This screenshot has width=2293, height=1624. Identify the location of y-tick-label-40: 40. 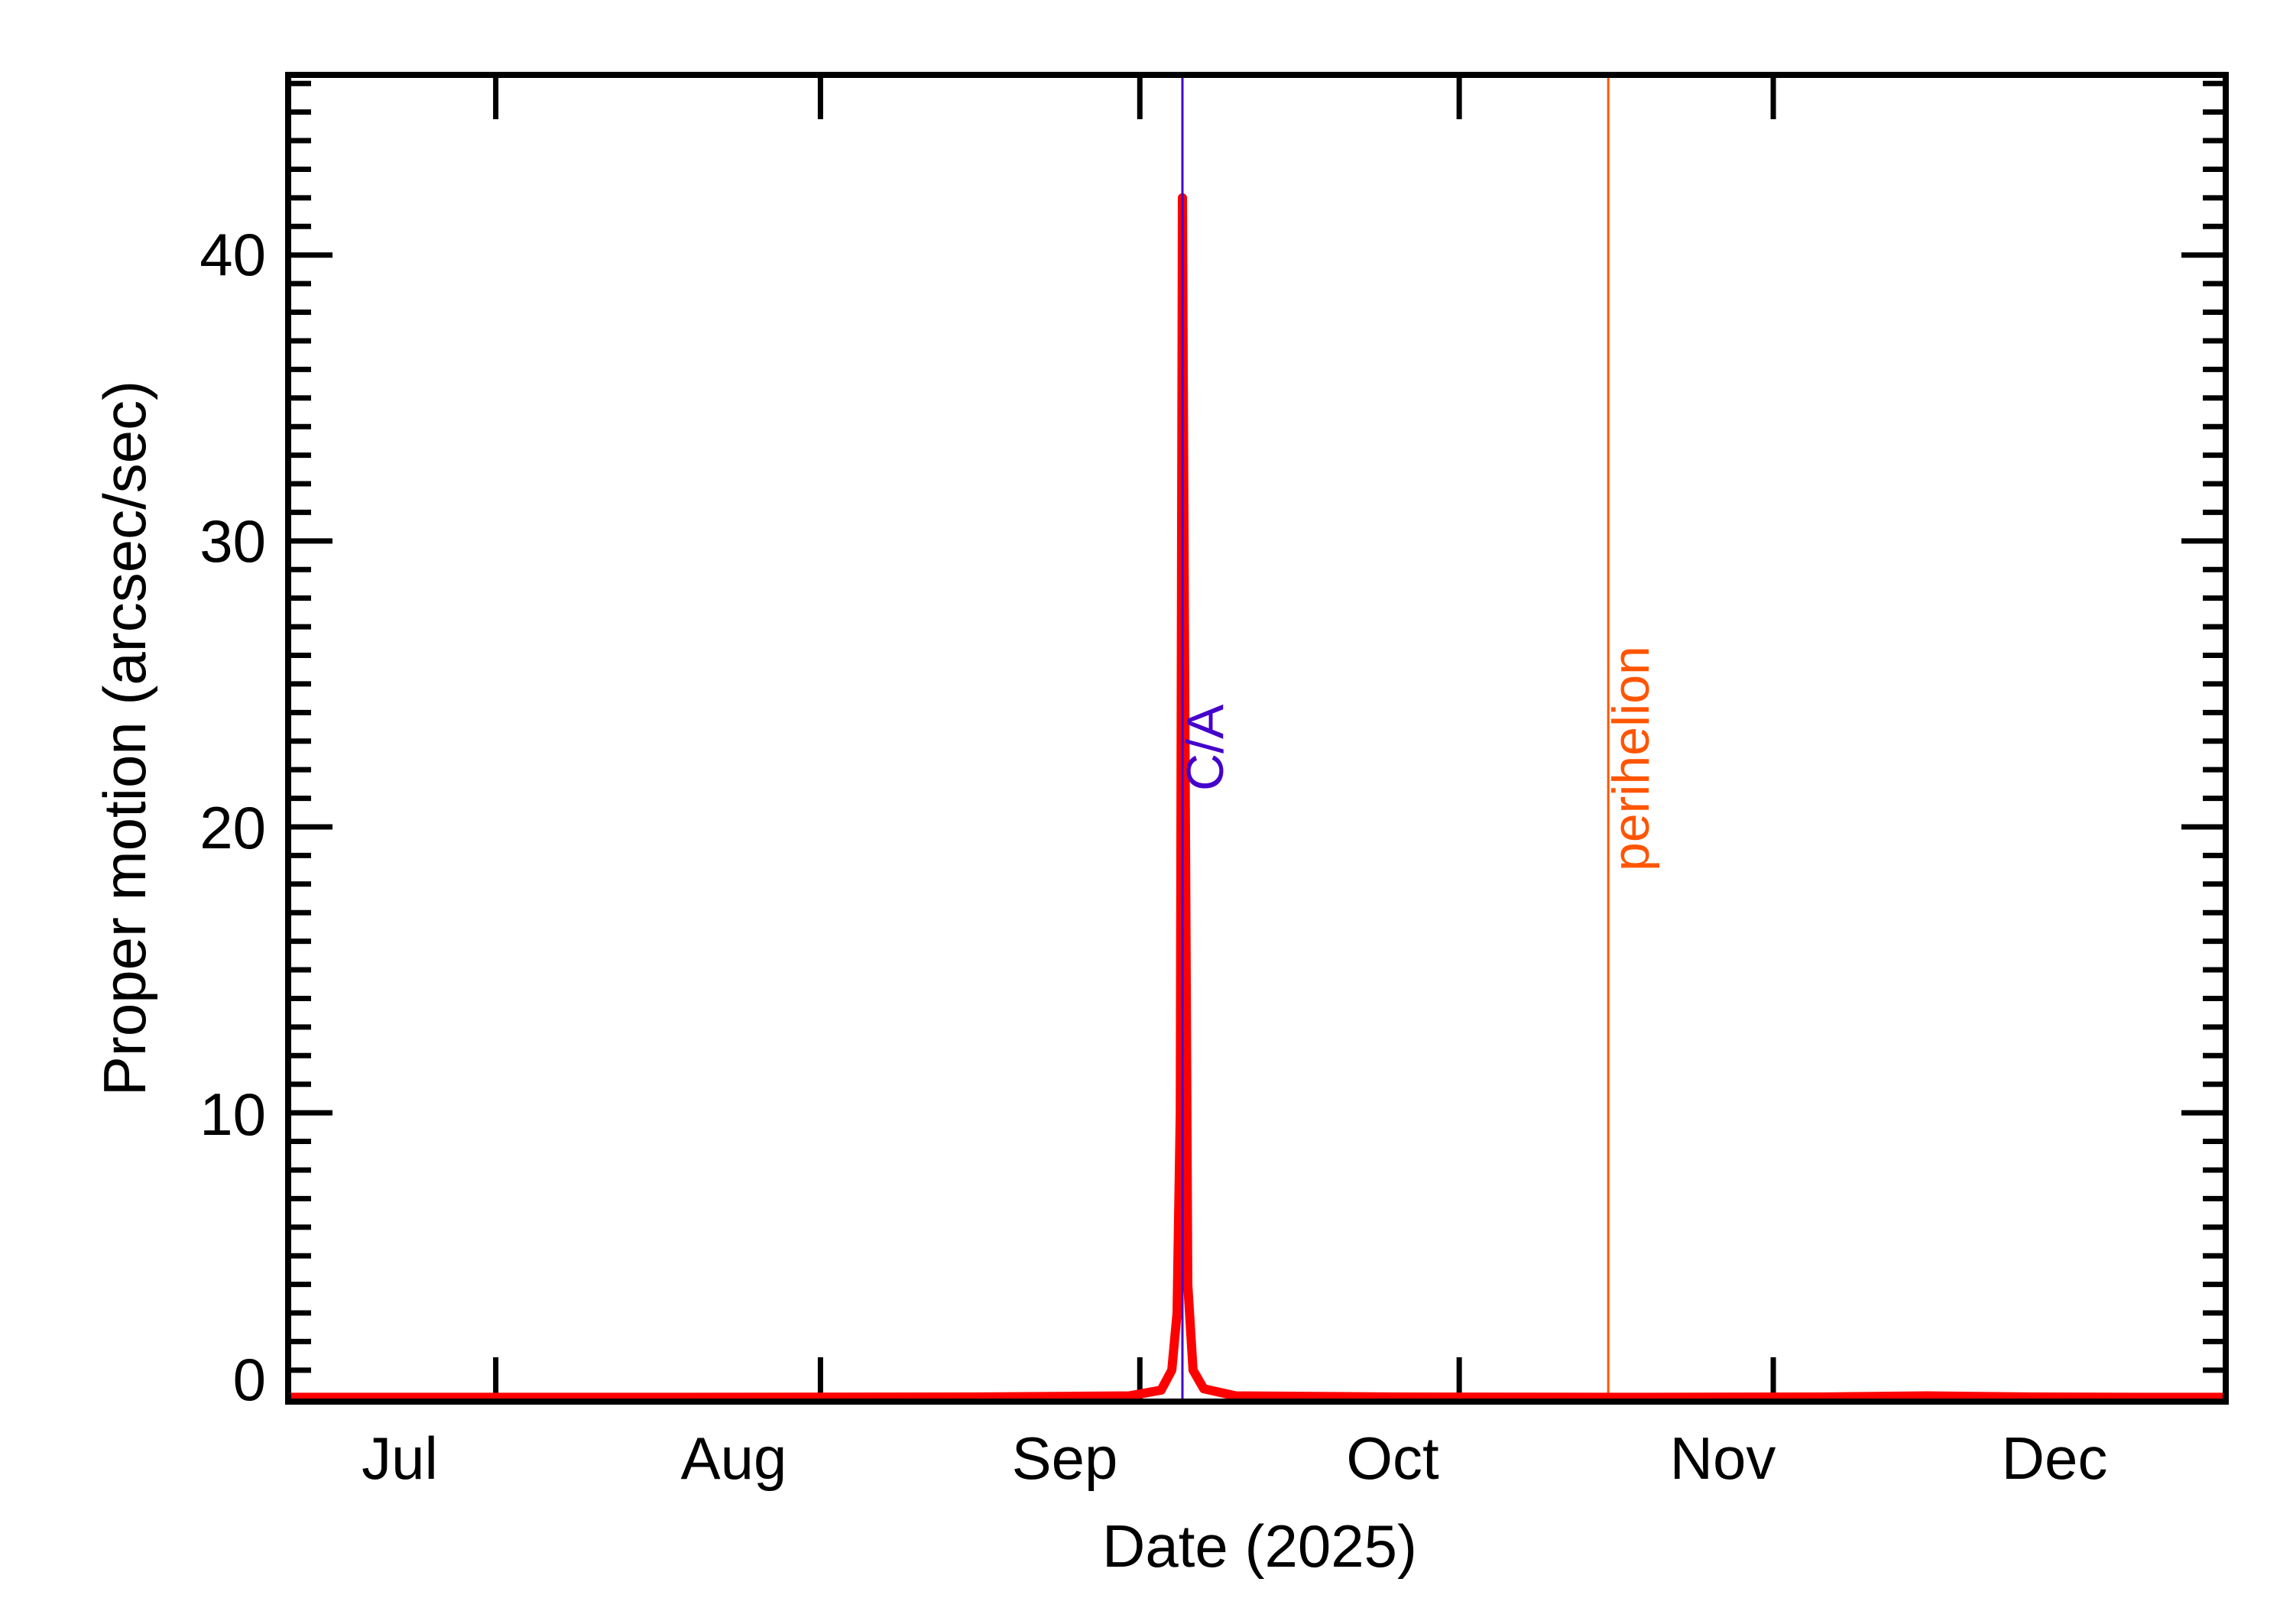
(233, 254).